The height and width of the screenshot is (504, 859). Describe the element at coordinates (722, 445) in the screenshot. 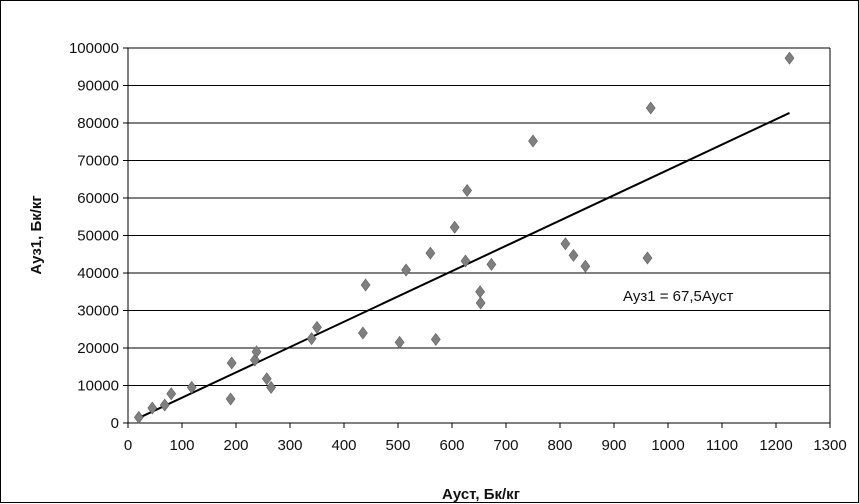

I see `x-tick-label: 1100` at that location.